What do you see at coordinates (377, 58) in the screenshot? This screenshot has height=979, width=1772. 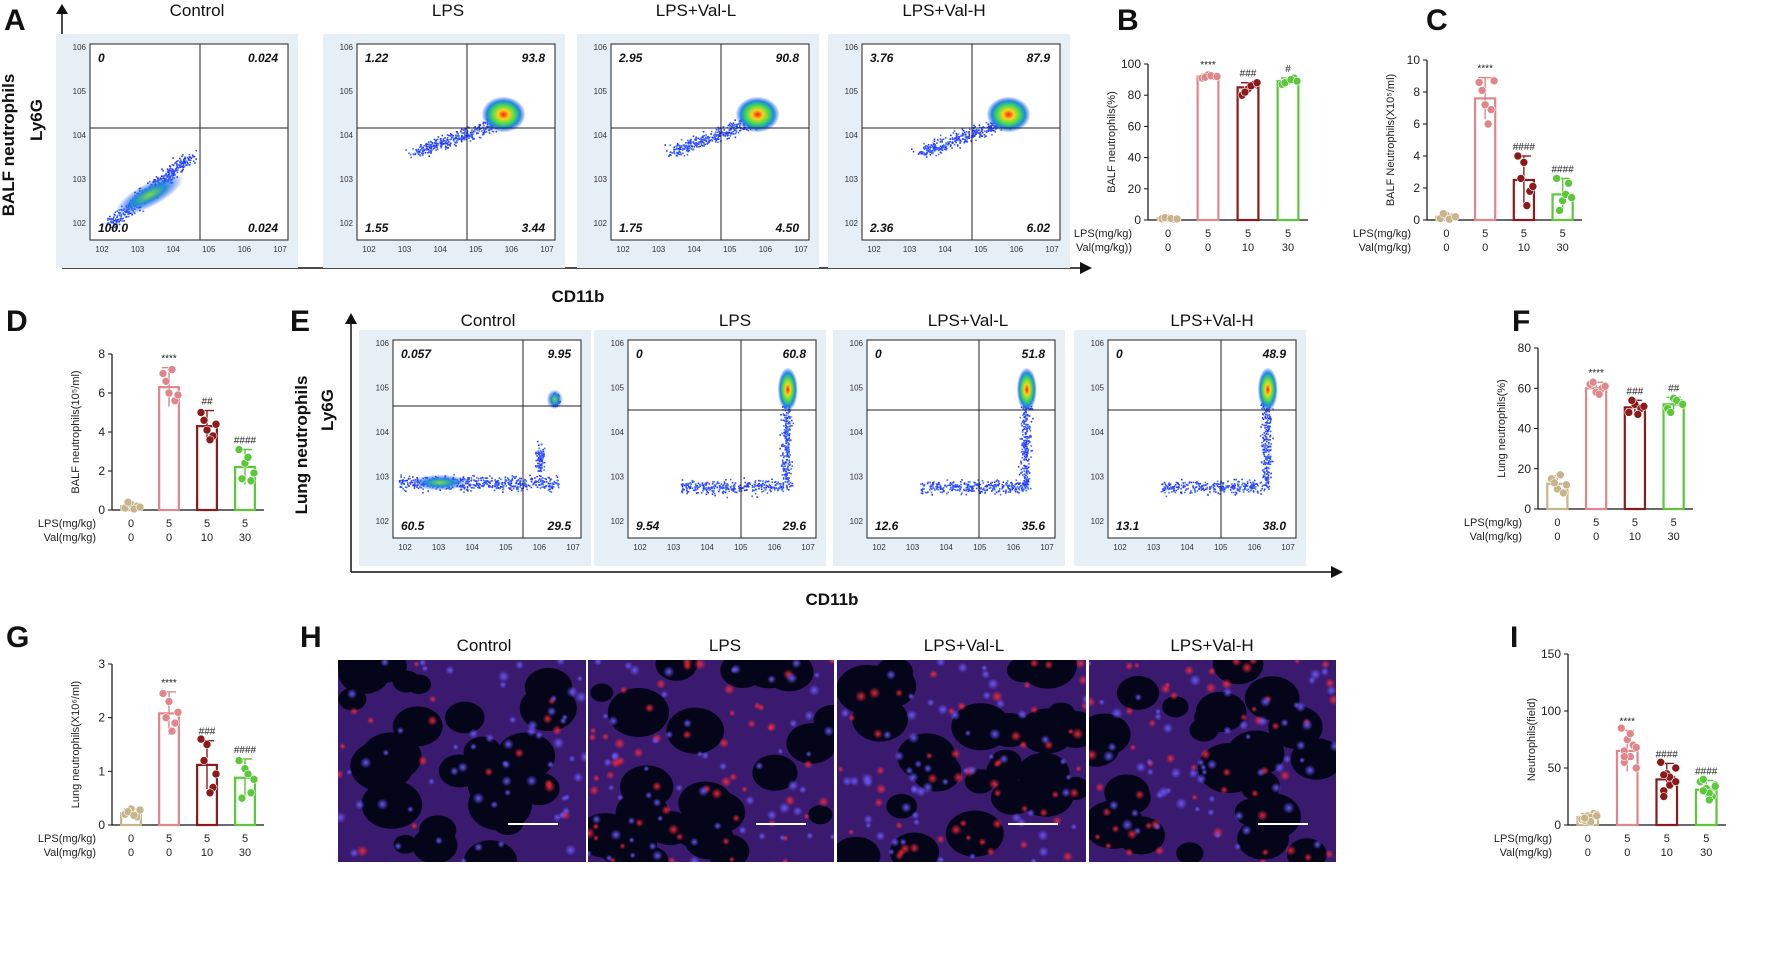 I see `flow-a-quad-ul: 1.22` at bounding box center [377, 58].